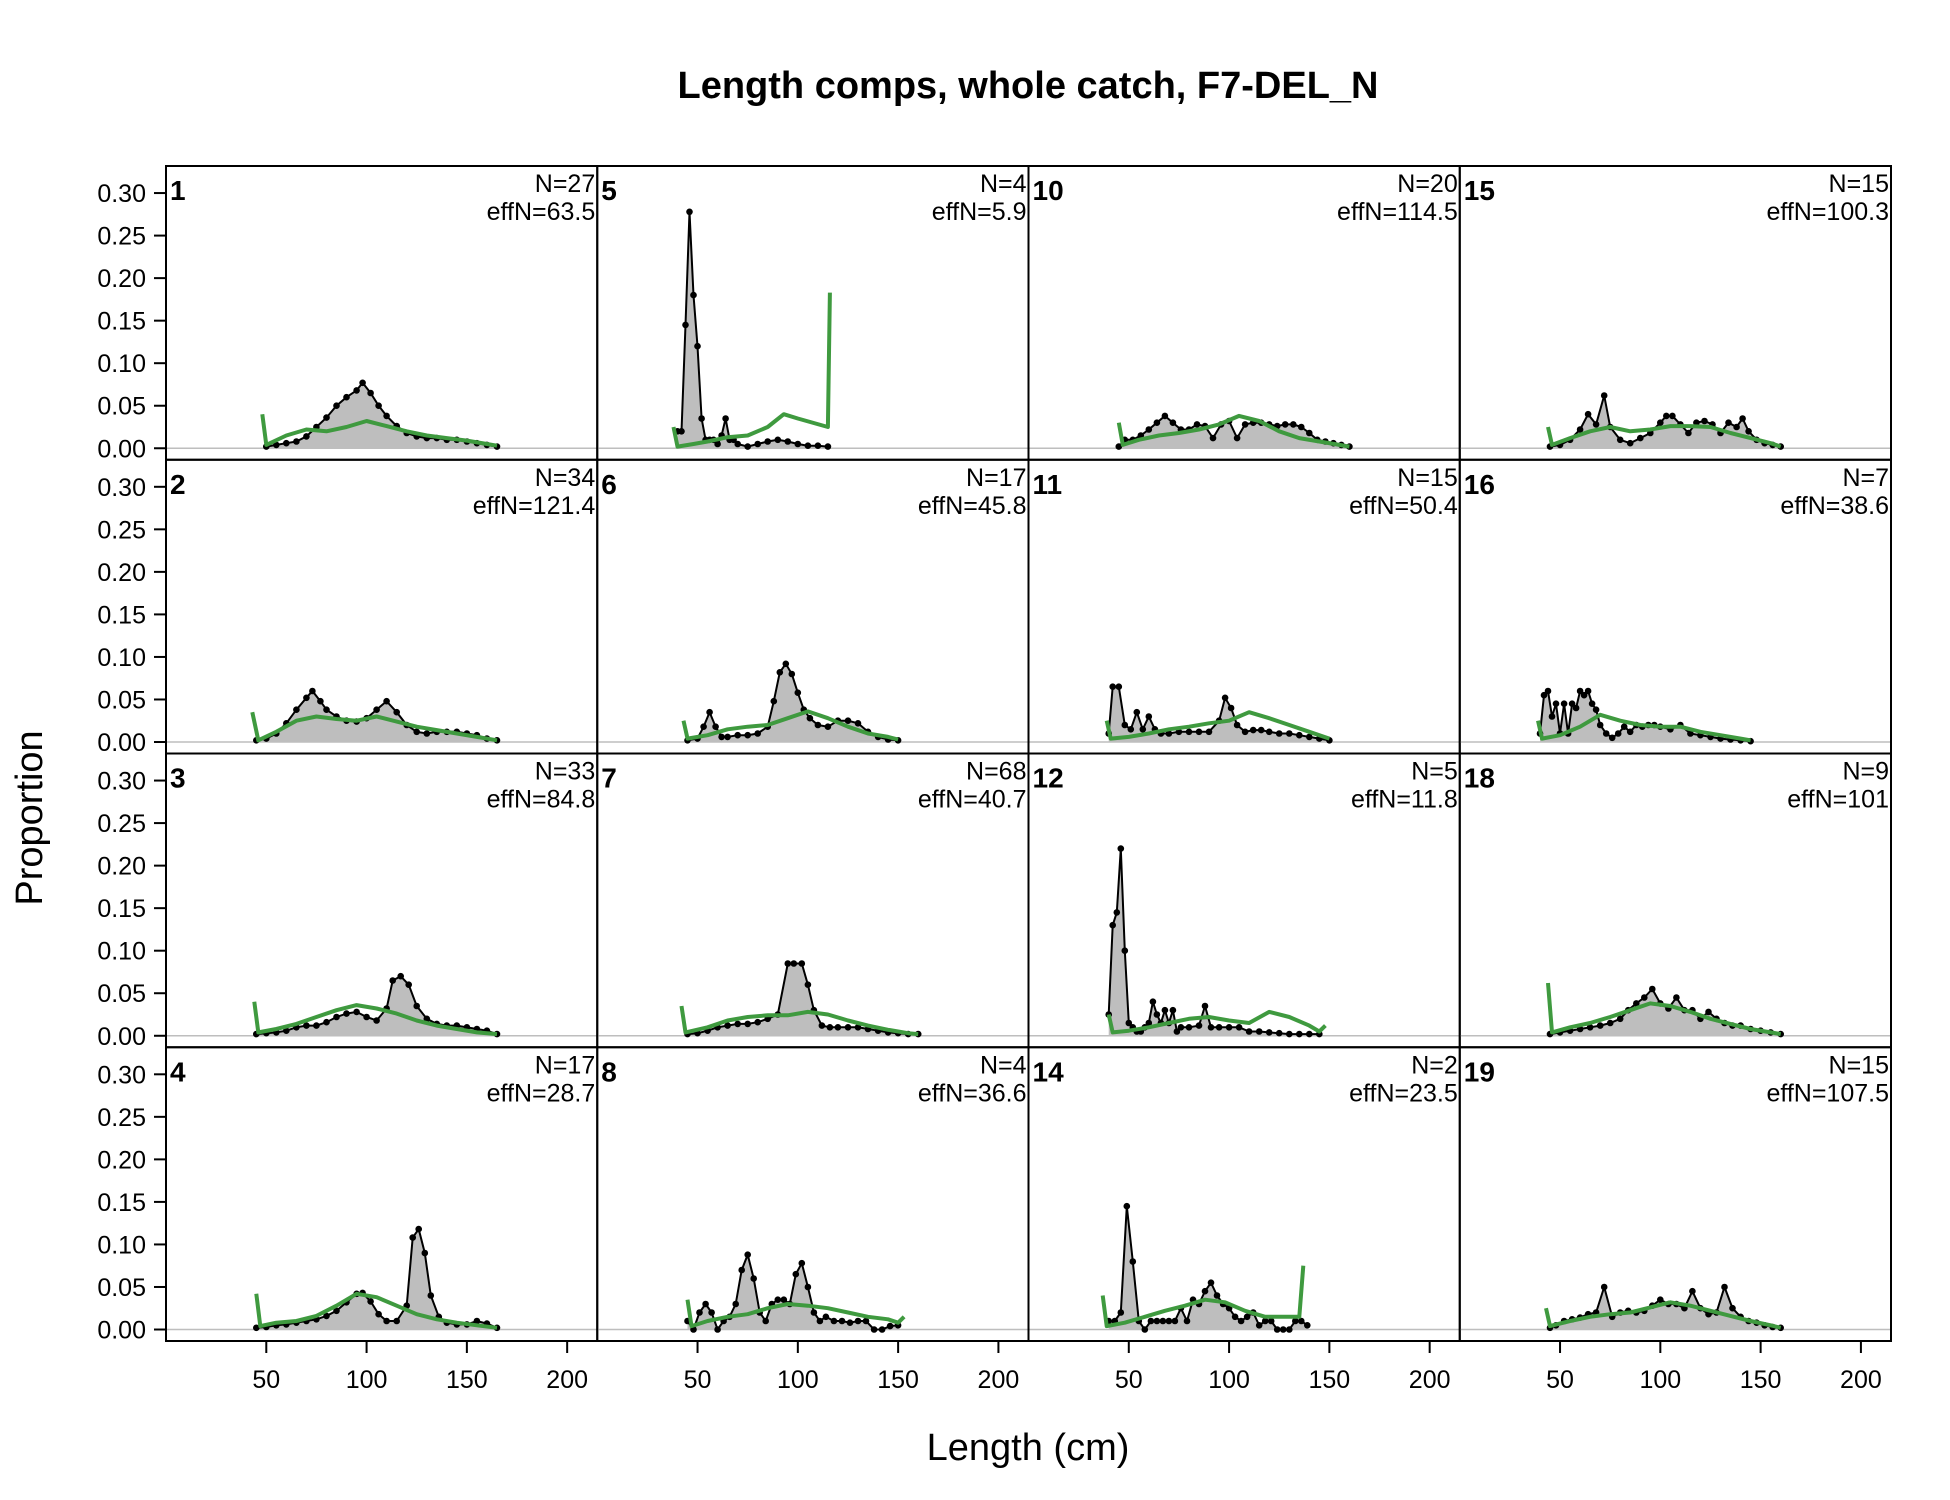 Image resolution: width=1950 pixels, height=1500 pixels. Describe the element at coordinates (609, 1071) in the screenshot. I see `panel-label-8: 8` at that location.